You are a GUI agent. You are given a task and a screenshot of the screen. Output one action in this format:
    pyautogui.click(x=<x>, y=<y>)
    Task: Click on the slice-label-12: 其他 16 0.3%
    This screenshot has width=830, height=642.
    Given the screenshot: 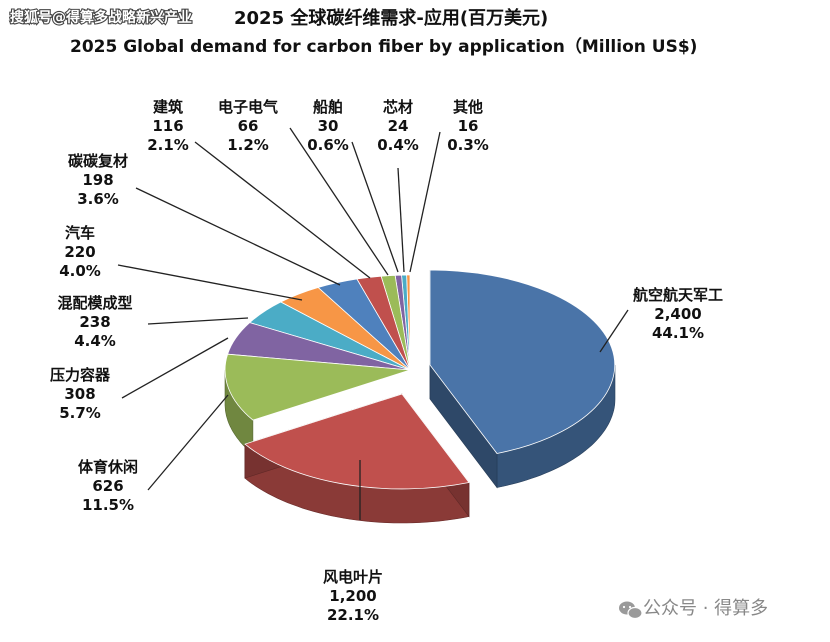 What is the action you would take?
    pyautogui.click(x=468, y=126)
    